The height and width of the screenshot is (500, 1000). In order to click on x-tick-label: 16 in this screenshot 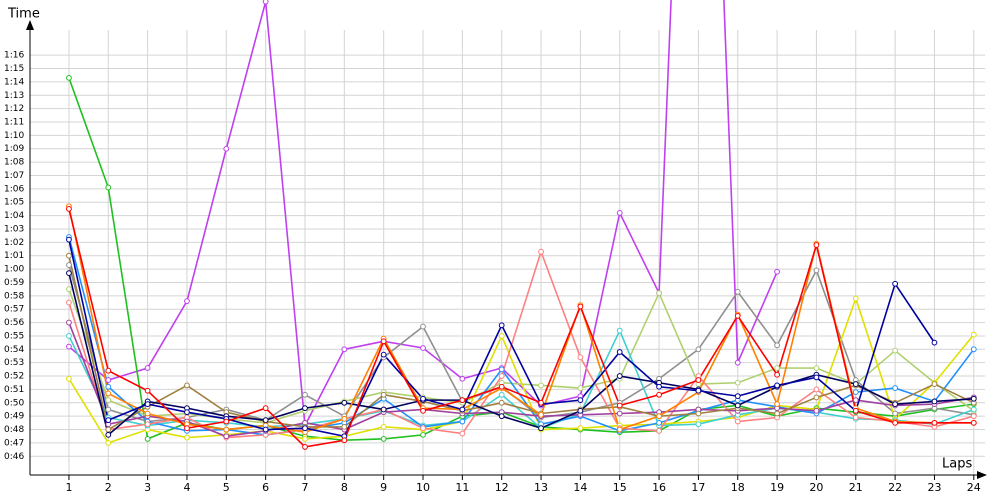, I will do `click(659, 487)`.